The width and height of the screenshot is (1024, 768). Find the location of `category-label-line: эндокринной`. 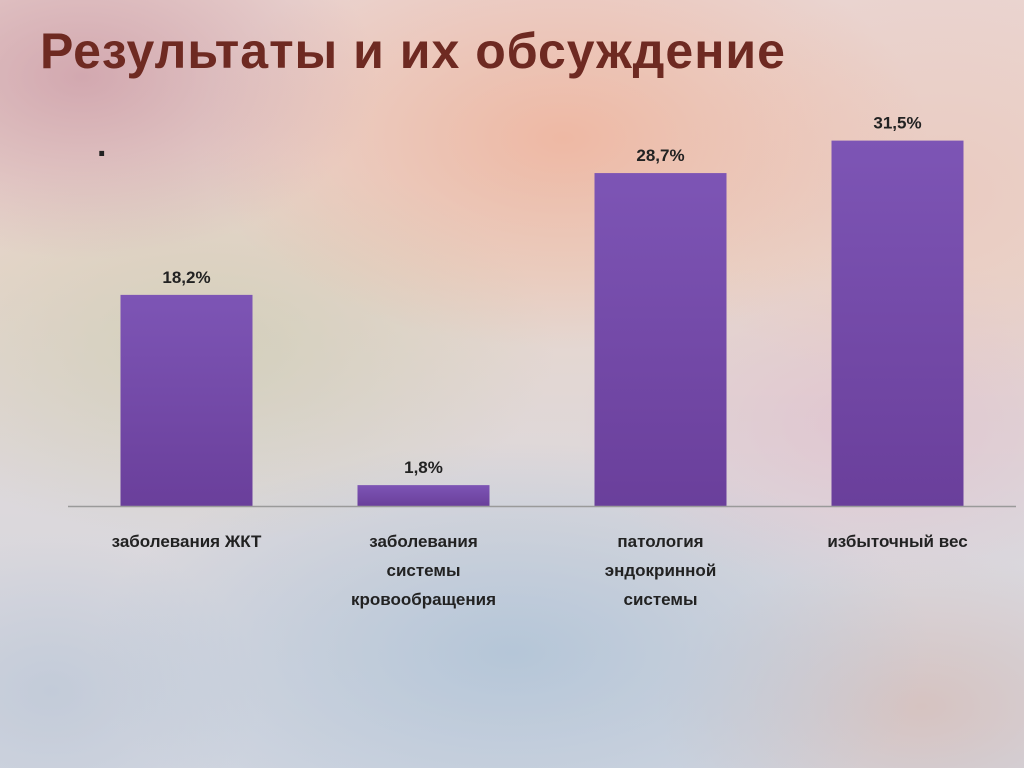

category-label-line: эндокринной is located at coordinates (661, 570).